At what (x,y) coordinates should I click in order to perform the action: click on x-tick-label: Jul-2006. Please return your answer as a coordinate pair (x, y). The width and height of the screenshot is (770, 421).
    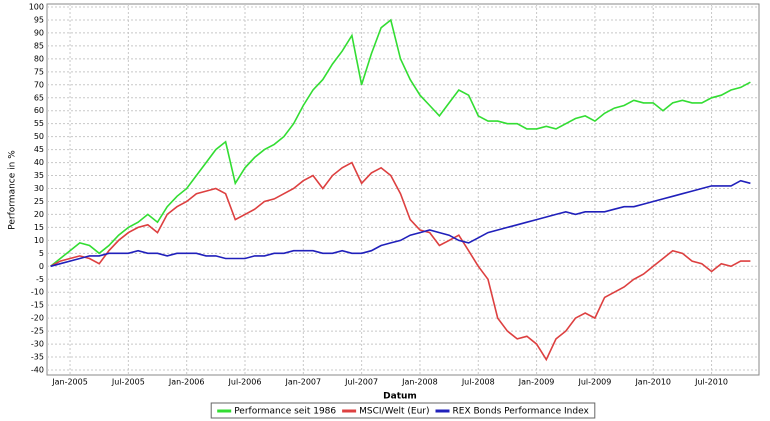
    Looking at the image, I should click on (245, 382).